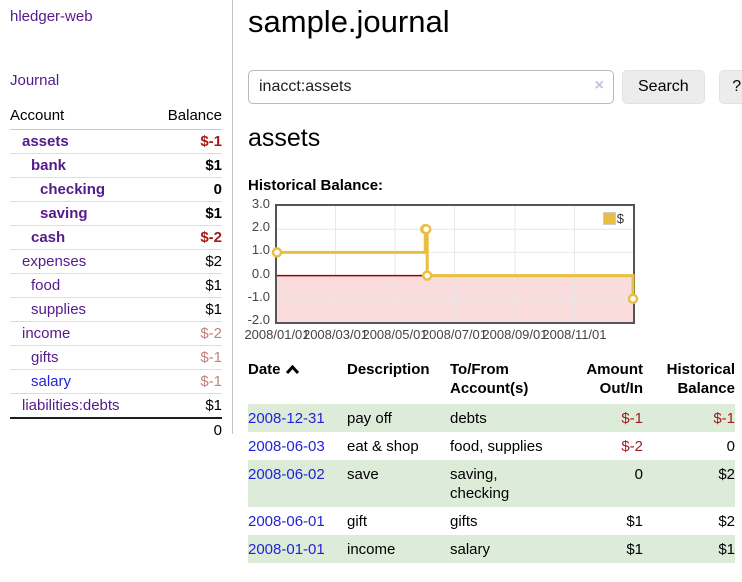  Describe the element at coordinates (258, 319) in the screenshot. I see `y-tick-label: -2.0` at that location.